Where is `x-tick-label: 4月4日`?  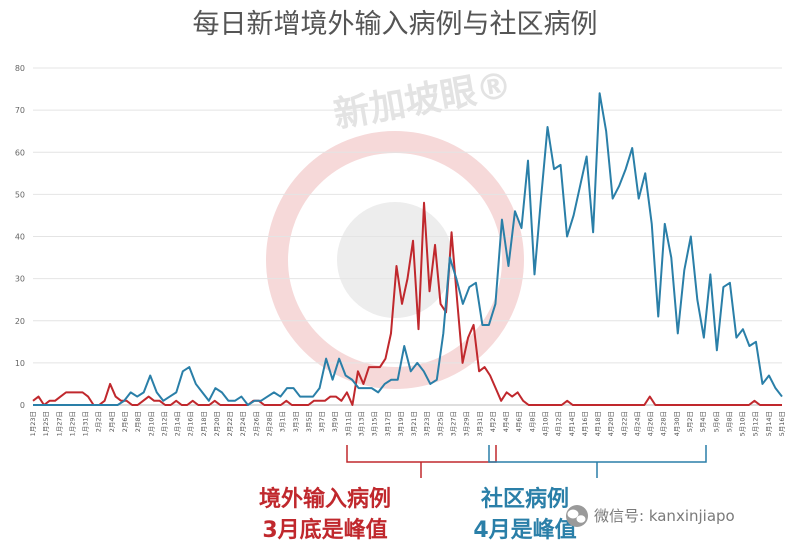 x-tick-label: 4月4日 is located at coordinates (506, 421).